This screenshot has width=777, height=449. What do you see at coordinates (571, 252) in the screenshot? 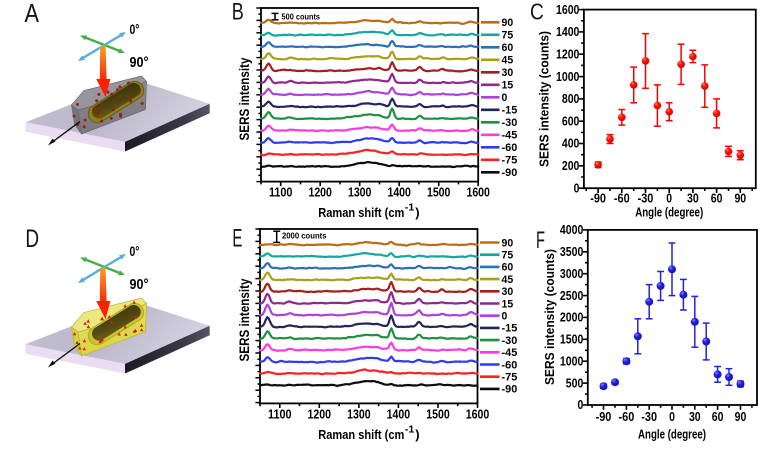
I see `svg-text: 3500` at bounding box center [571, 252].